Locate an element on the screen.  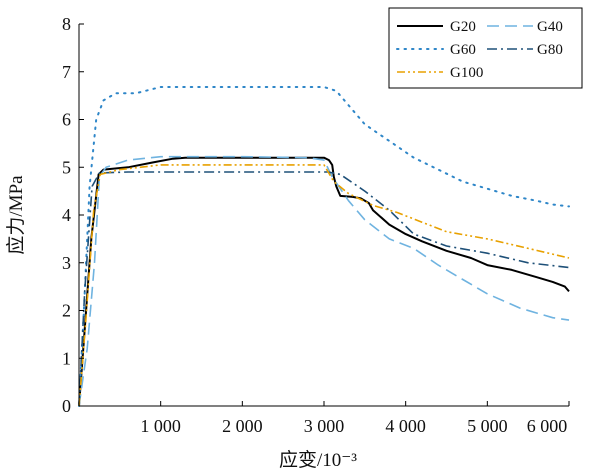
legend-label-g80: G80 is located at coordinates (550, 50).